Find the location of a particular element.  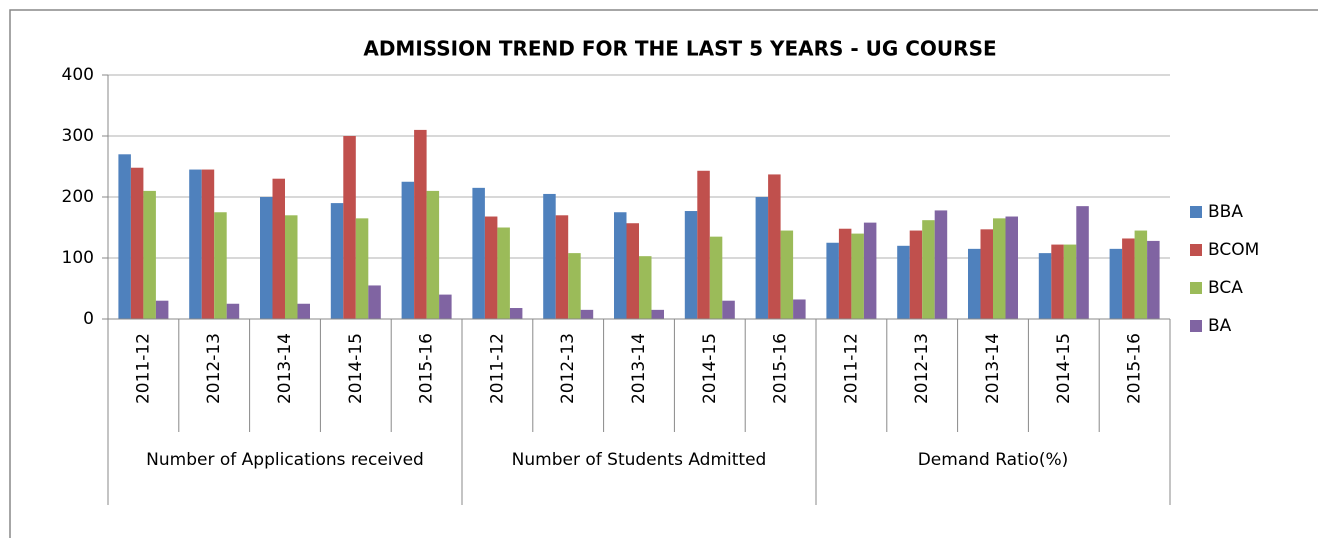

group-label: Number of Applications received is located at coordinates (285, 460).